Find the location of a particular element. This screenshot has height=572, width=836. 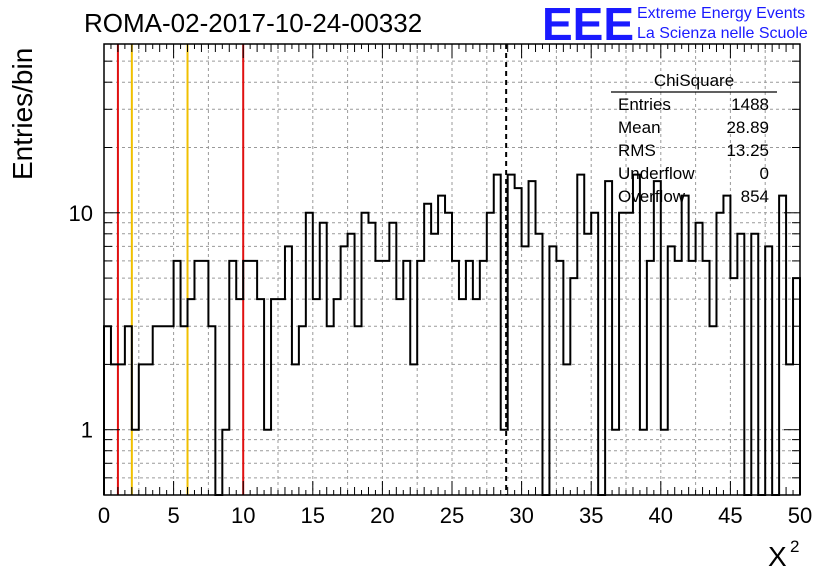

x-axis-label-base: X is located at coordinates (777, 556).